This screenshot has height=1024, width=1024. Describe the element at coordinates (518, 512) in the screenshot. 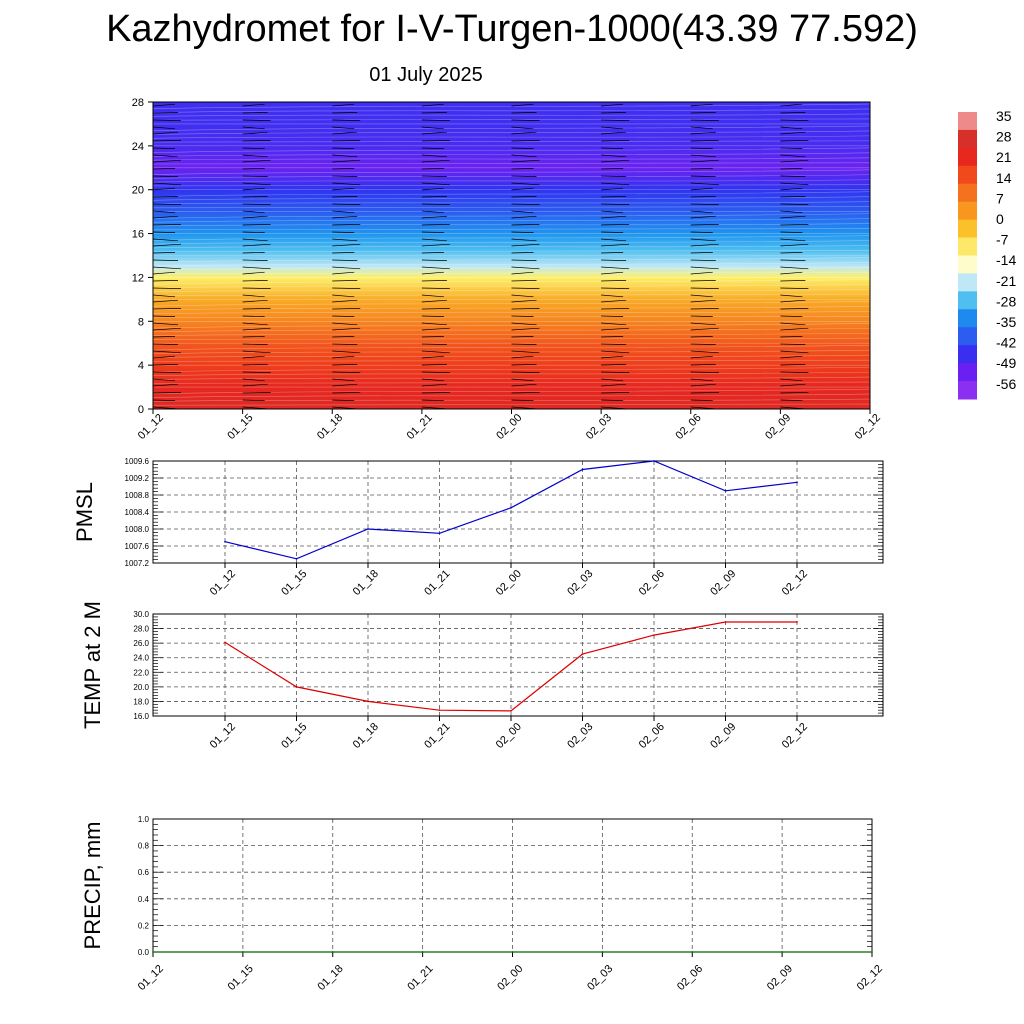

I see `panel-frame` at that location.